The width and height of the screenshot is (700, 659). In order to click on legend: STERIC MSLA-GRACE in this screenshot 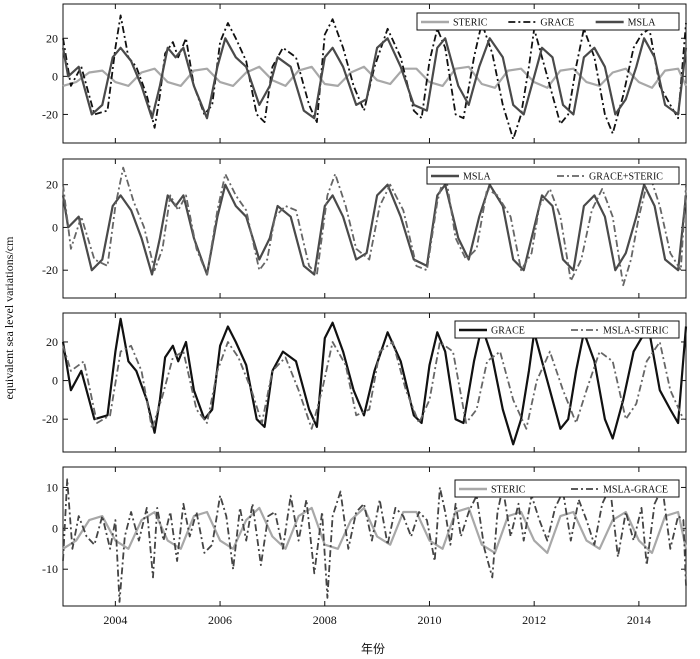, I will do `click(567, 488)`.